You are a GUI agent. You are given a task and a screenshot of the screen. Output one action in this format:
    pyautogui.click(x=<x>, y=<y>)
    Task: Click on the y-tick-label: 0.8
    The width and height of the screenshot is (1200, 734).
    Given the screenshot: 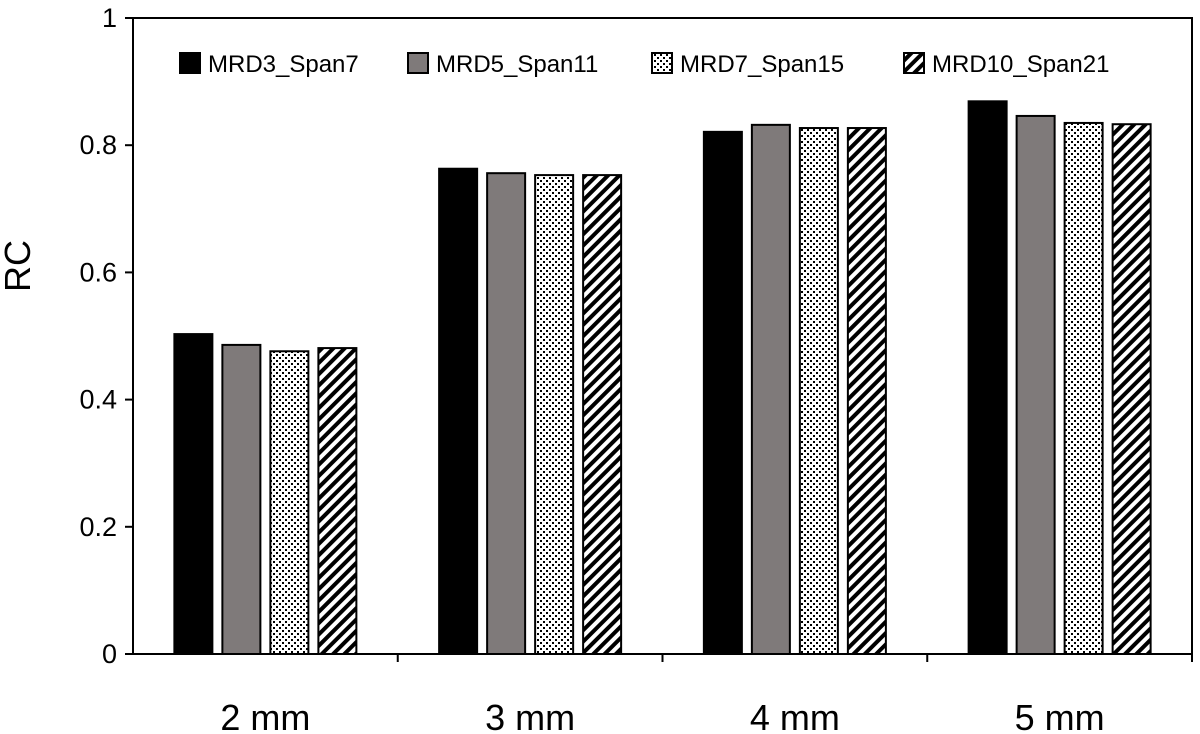 What is the action you would take?
    pyautogui.click(x=98, y=145)
    